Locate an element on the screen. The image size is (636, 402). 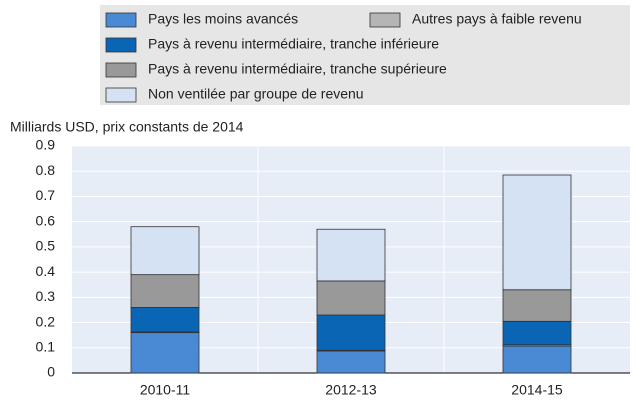
y-tick-label: 0.7 is located at coordinates (46, 195).